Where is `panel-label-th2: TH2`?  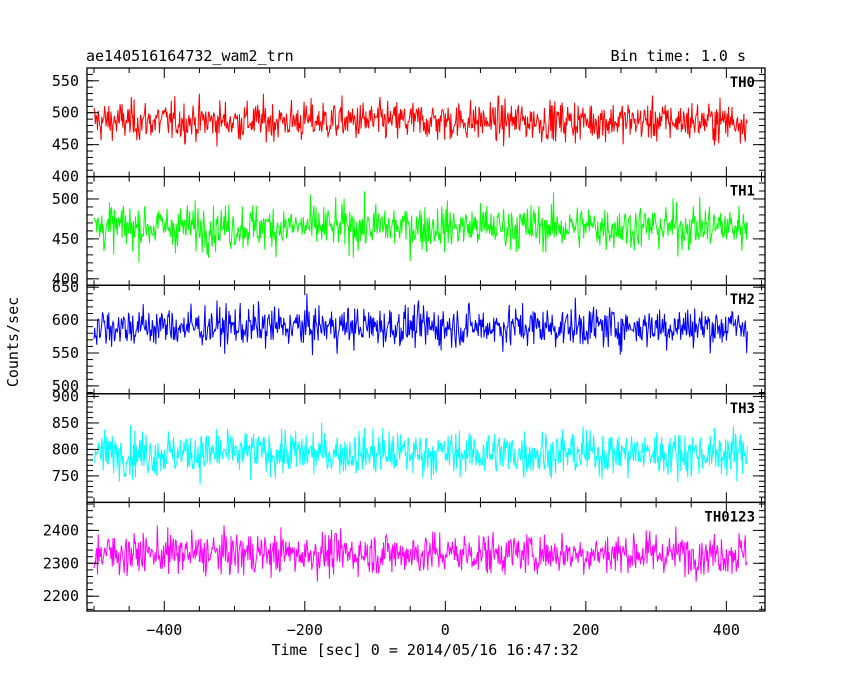 panel-label-th2: TH2 is located at coordinates (742, 300).